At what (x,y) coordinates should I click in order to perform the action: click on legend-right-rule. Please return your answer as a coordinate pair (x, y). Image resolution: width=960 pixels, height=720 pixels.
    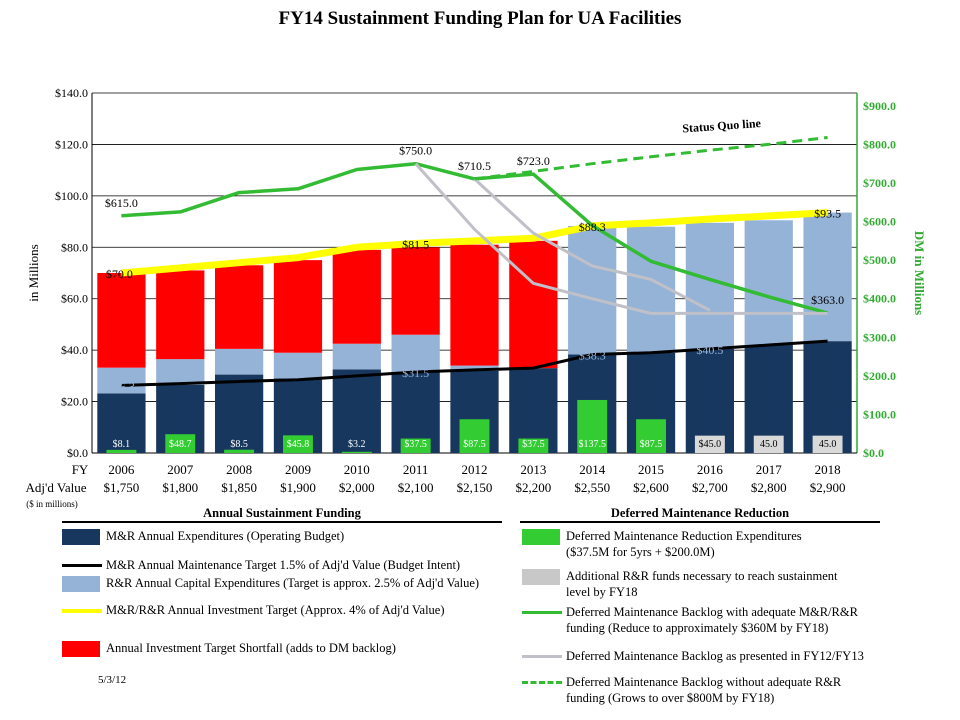
    Looking at the image, I should click on (700, 522).